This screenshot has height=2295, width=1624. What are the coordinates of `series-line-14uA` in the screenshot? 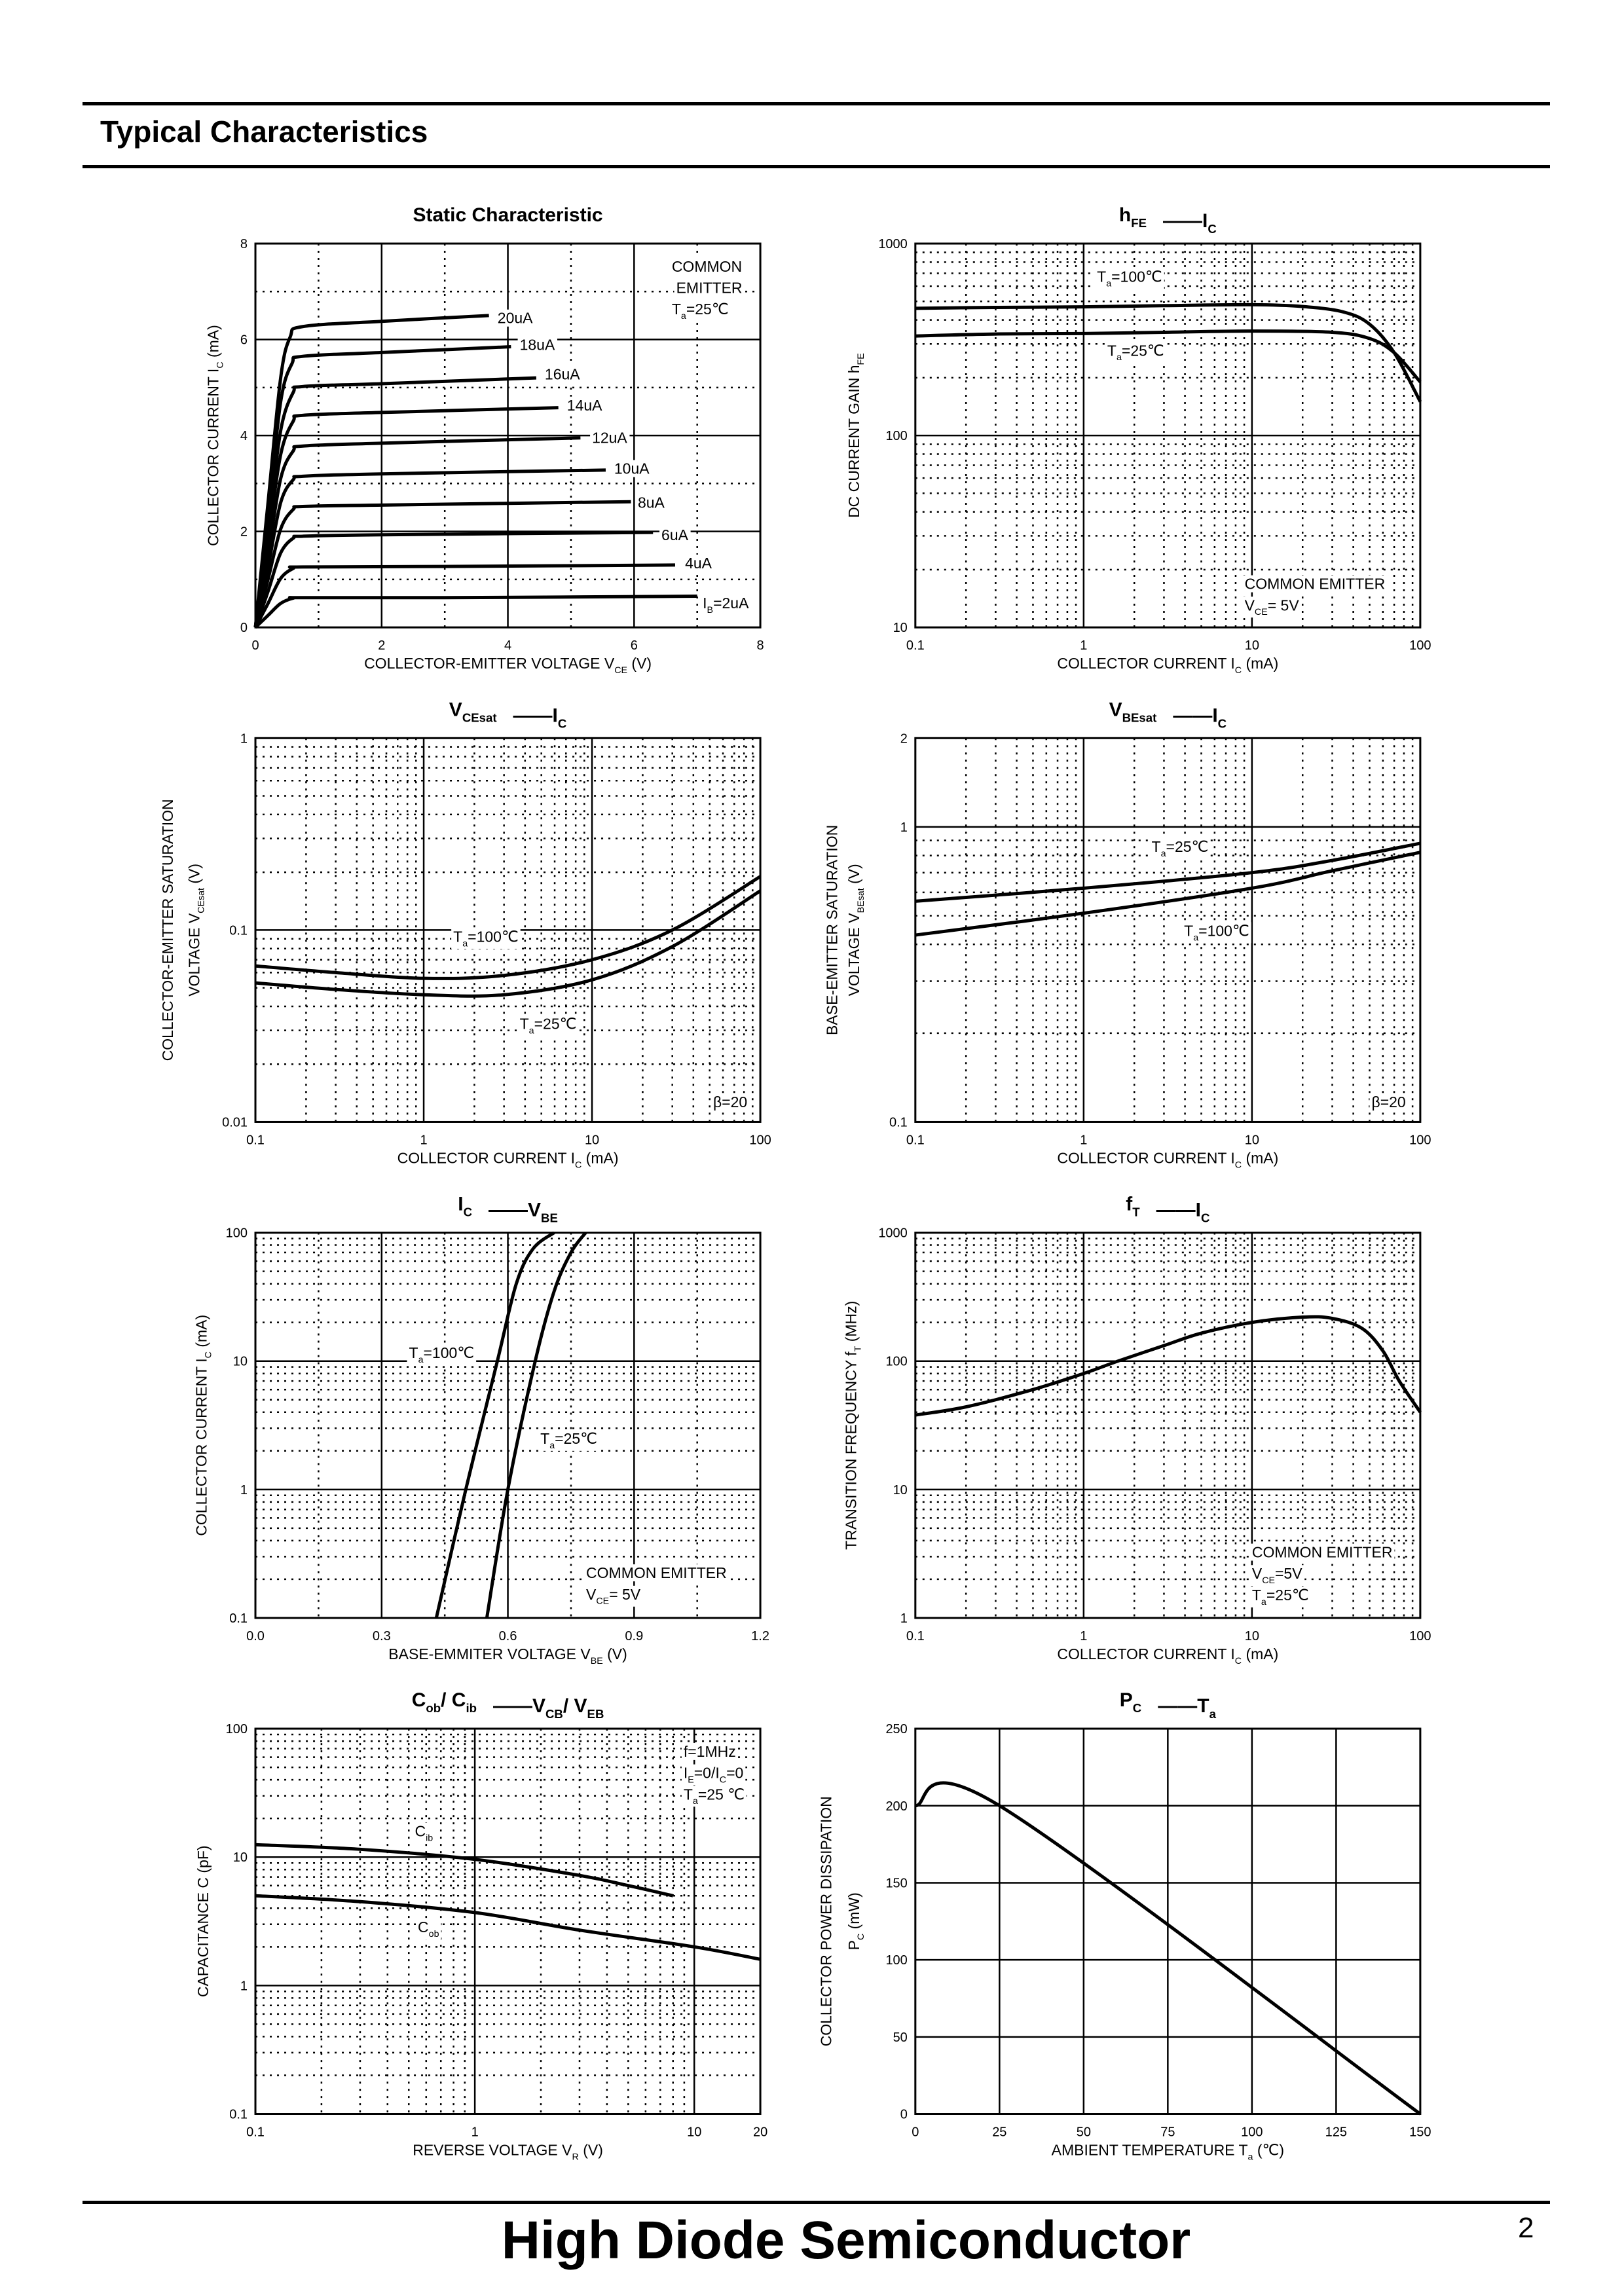 It's located at (406, 517).